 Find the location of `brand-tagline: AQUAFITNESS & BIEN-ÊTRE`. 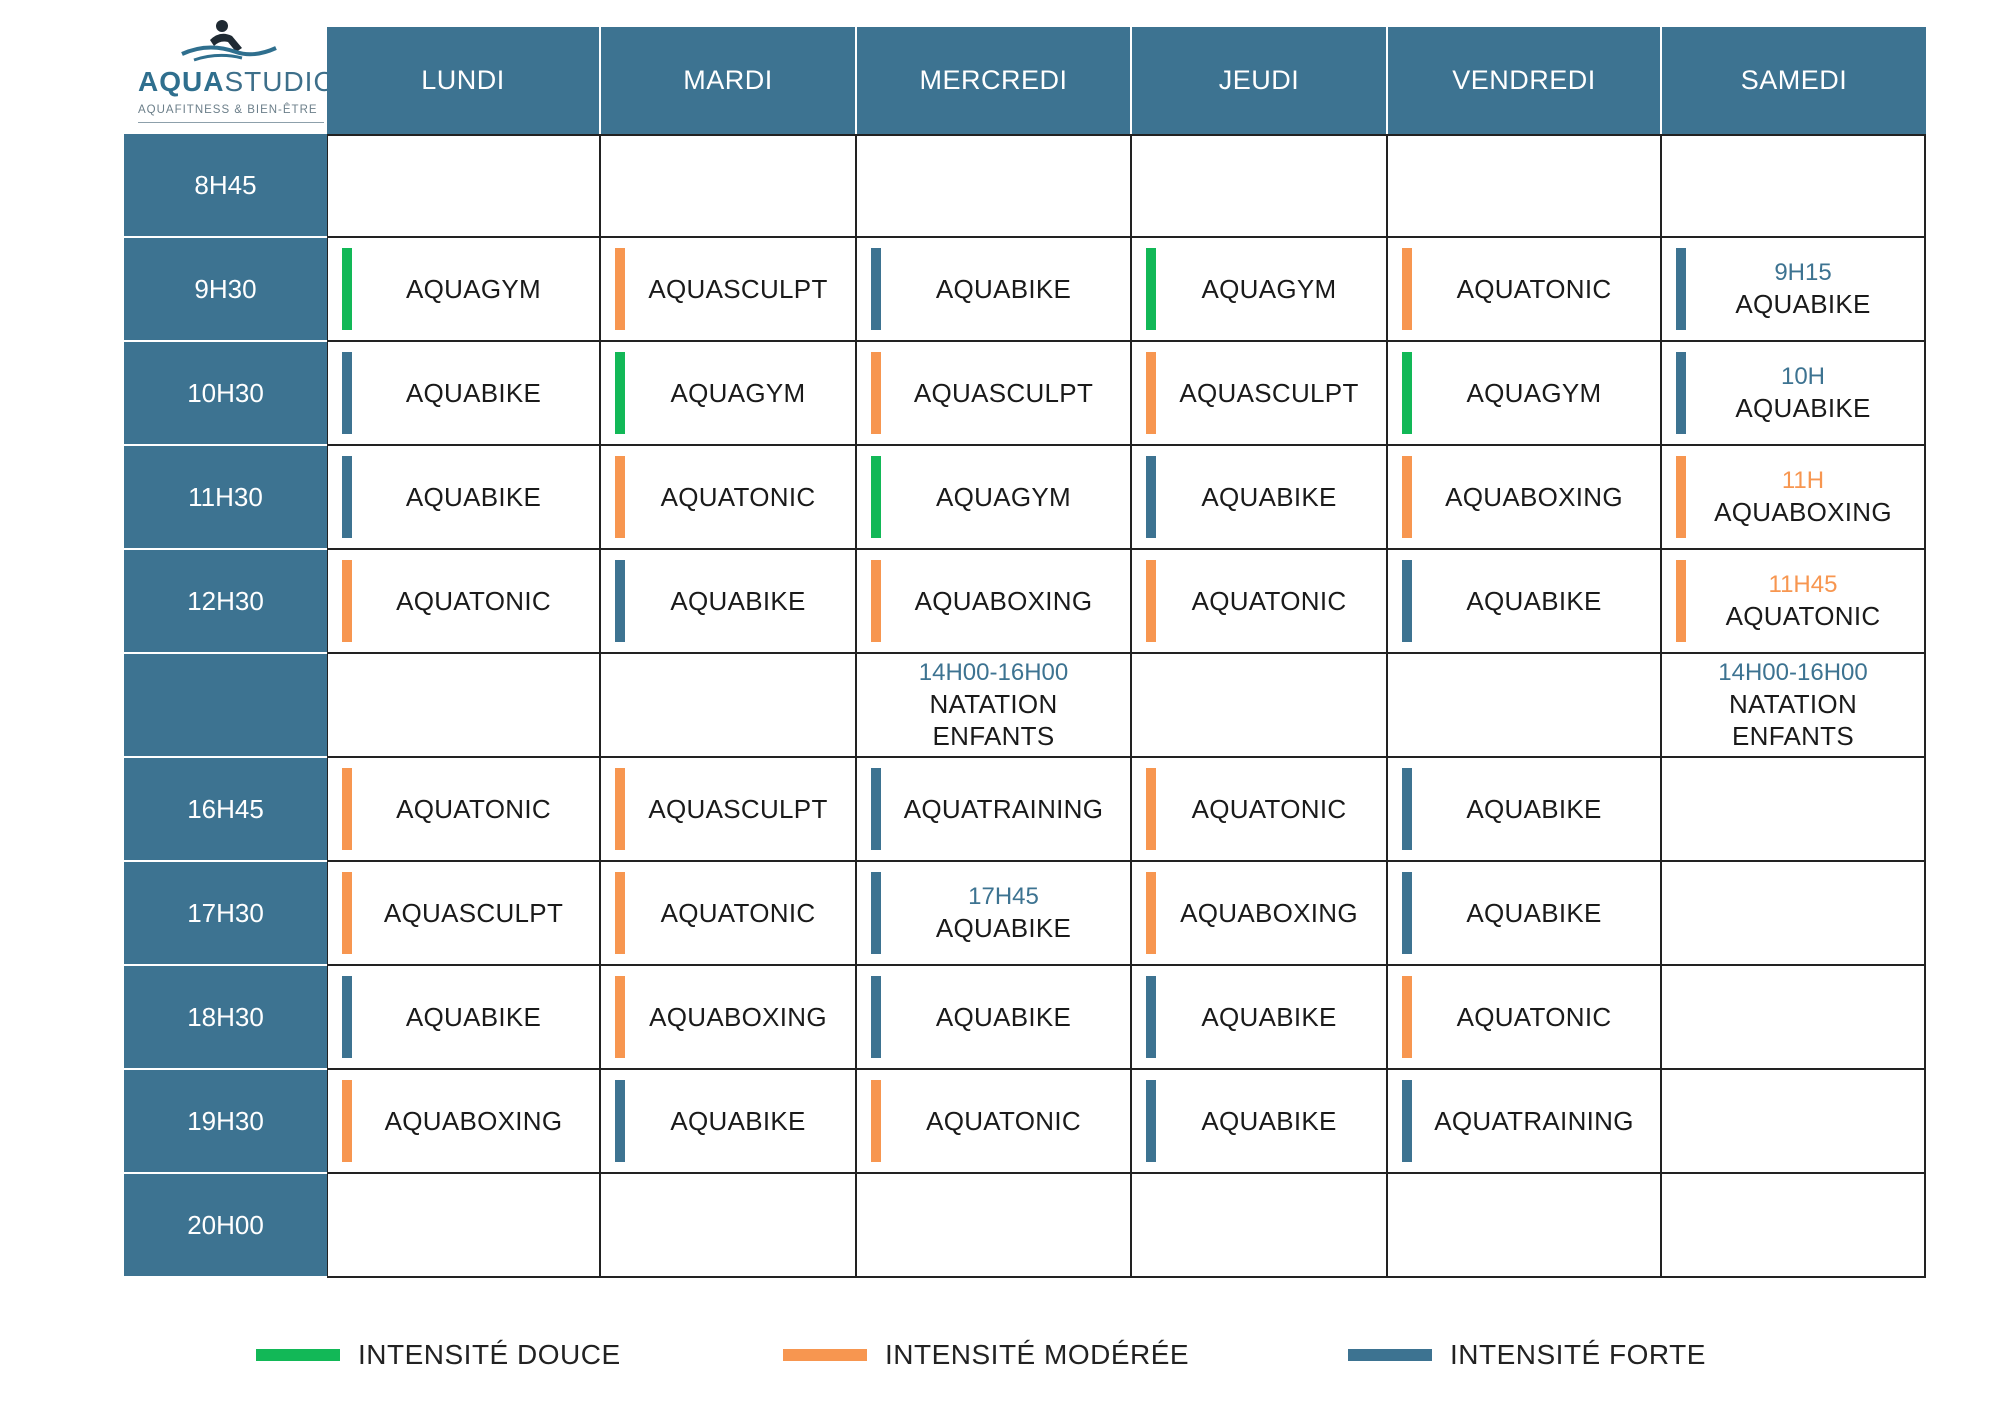

brand-tagline: AQUAFITNESS & BIEN-ÊTRE is located at coordinates (228, 110).